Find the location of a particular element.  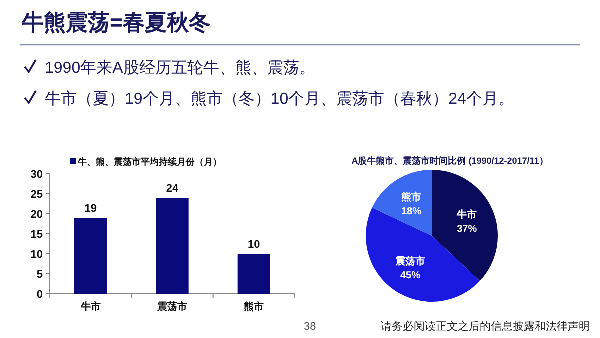

text: 牛市（夏）19个月、熊市（冬）10个月、震荡市（春秋）24个月。 is located at coordinates (279, 99).